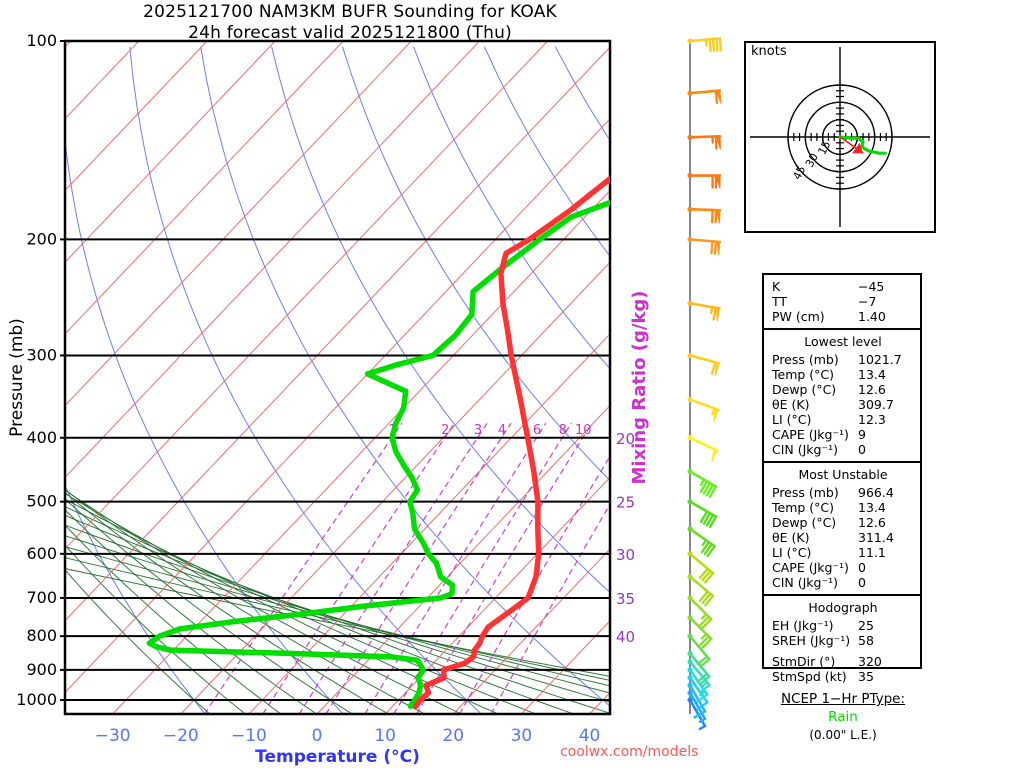 The height and width of the screenshot is (768, 1024). I want to click on stat-value: 309.7, so click(876, 404).